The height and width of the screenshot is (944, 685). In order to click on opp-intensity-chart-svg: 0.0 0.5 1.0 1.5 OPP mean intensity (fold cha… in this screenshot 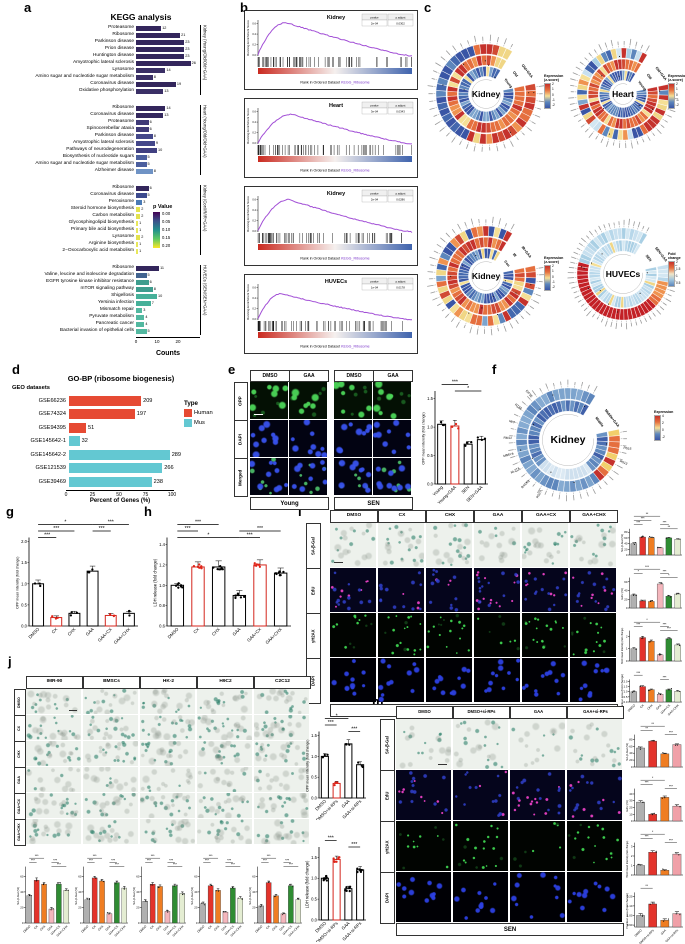, I will do `click(455, 442)`.